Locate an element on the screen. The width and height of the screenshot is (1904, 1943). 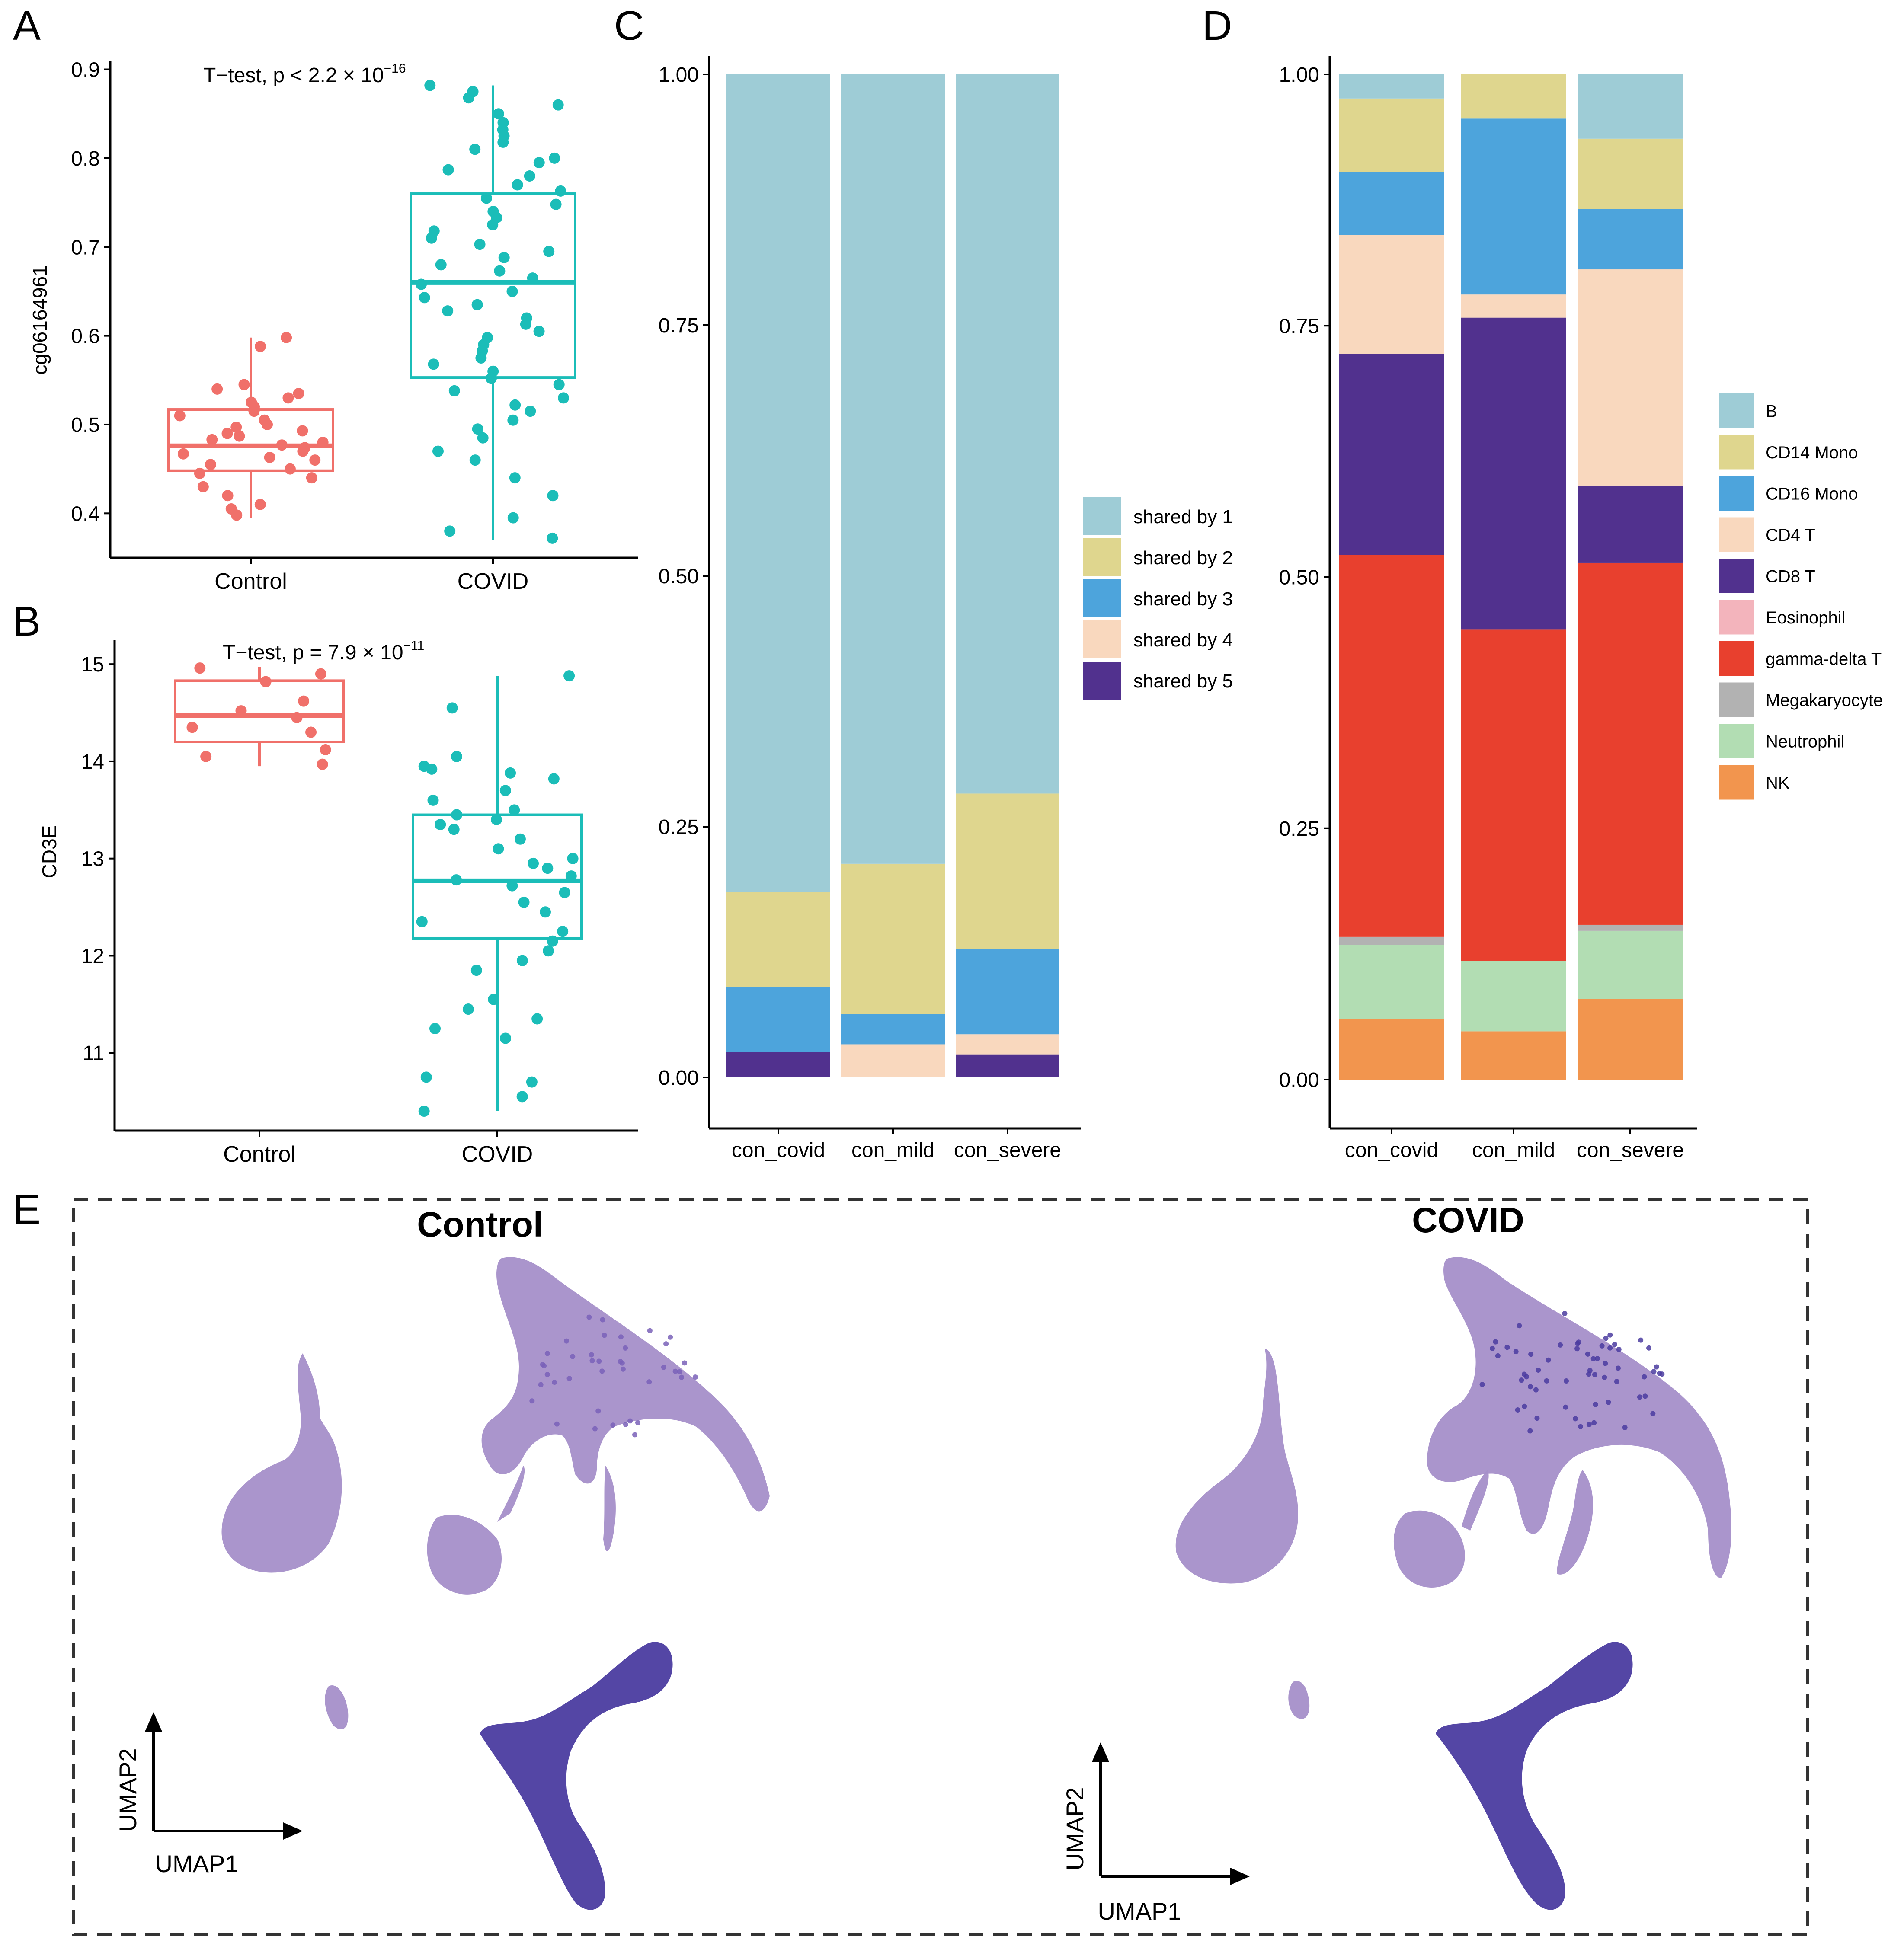
c-legend-label: shared by 2 is located at coordinates (1183, 558).